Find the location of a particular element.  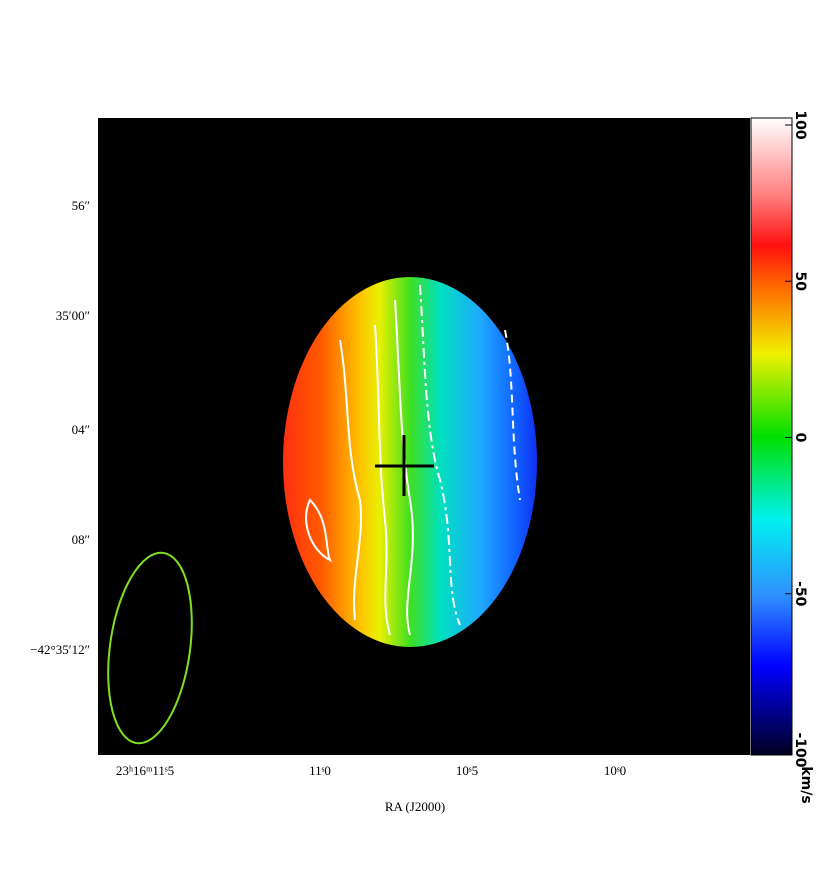

x-tick-label: 23ʰ16ᵐ11ˢ5 is located at coordinates (145, 770).